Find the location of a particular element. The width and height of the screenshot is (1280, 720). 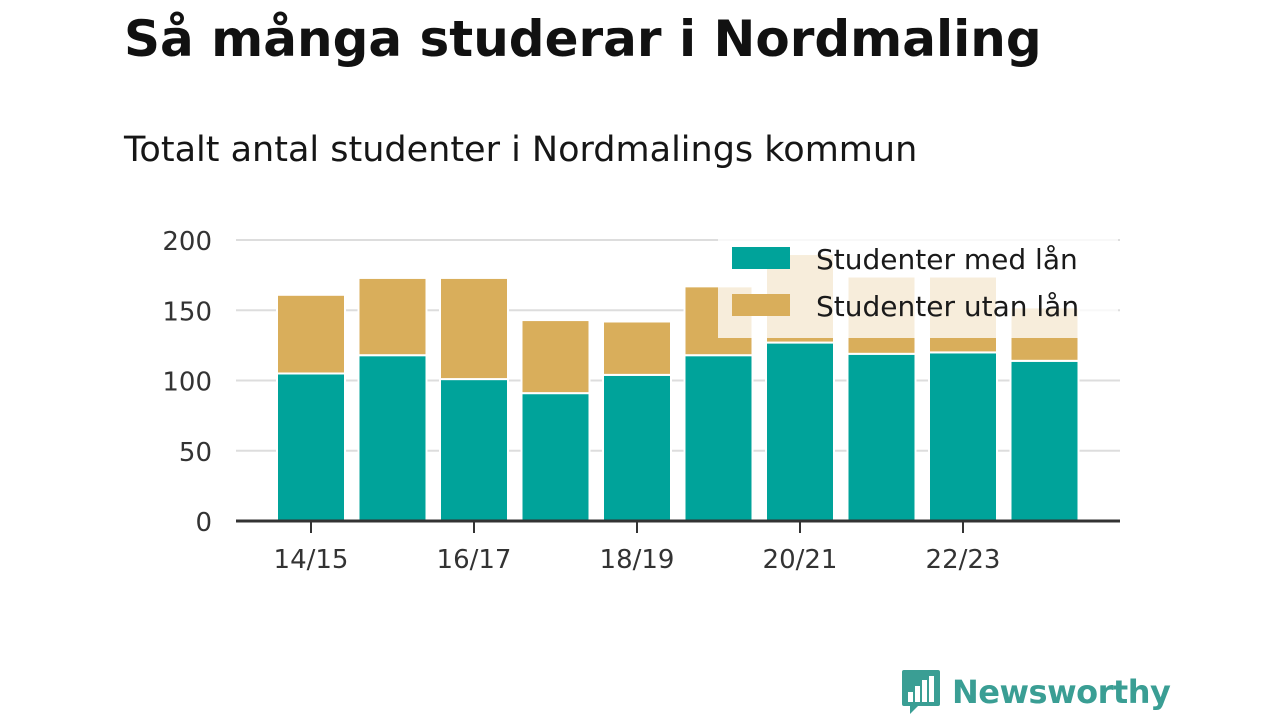

y-tick-label: 100 is located at coordinates (187, 383).